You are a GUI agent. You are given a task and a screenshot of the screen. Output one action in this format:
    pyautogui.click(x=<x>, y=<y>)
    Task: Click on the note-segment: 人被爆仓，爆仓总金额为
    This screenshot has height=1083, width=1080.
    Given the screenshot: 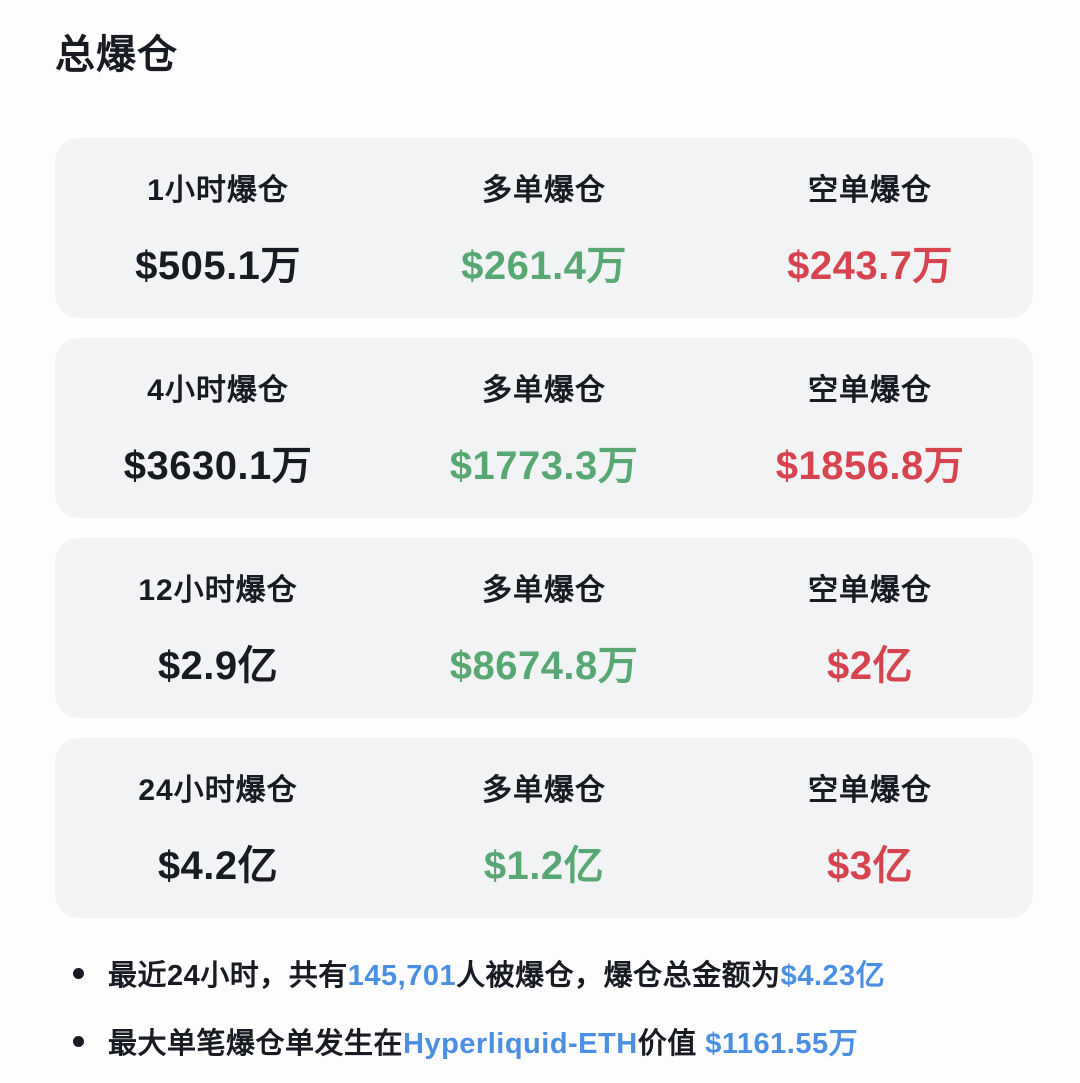 What is the action you would take?
    pyautogui.click(x=618, y=976)
    